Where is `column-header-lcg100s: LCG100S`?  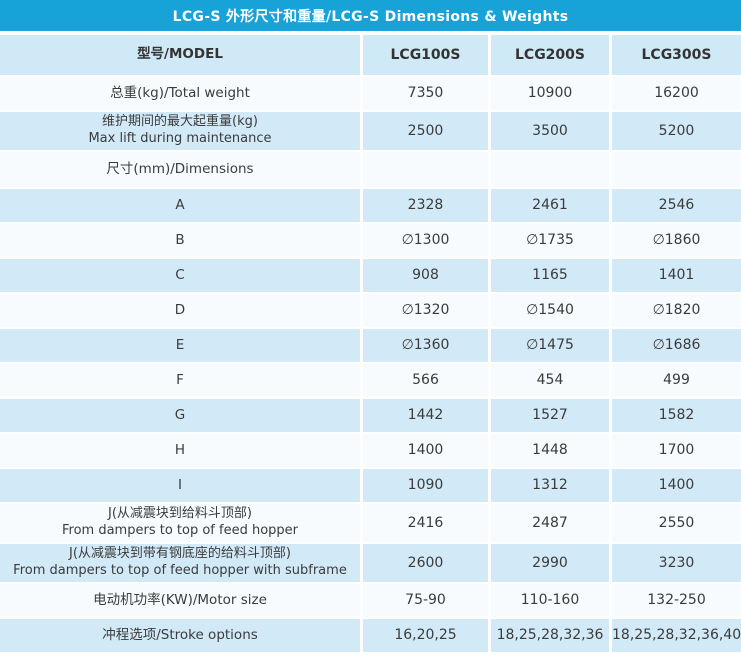
column-header-lcg100s: LCG100S is located at coordinates (425, 55).